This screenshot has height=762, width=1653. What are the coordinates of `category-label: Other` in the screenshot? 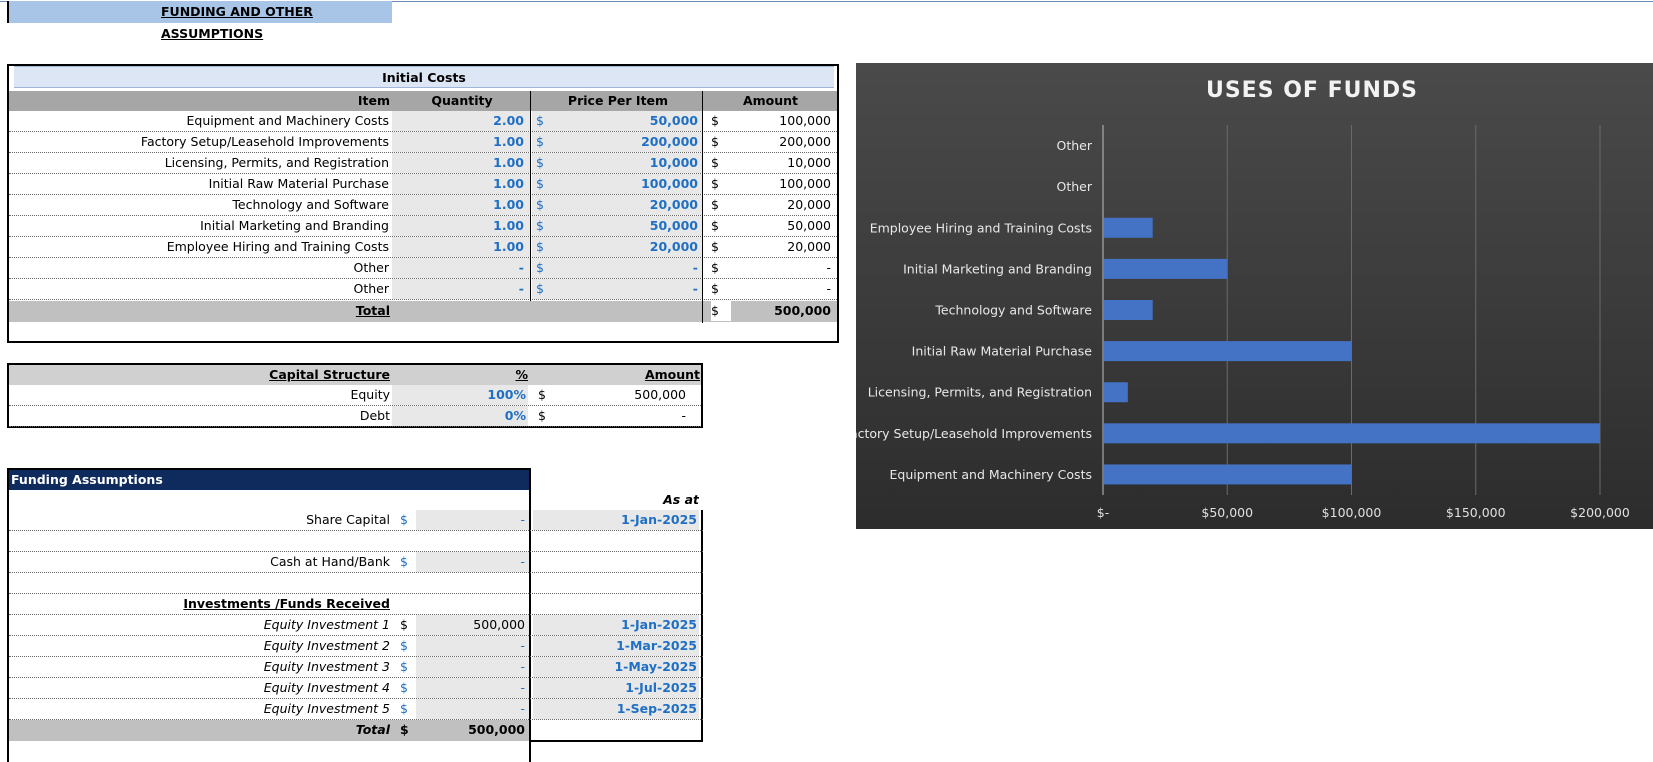 It's located at (1075, 145).